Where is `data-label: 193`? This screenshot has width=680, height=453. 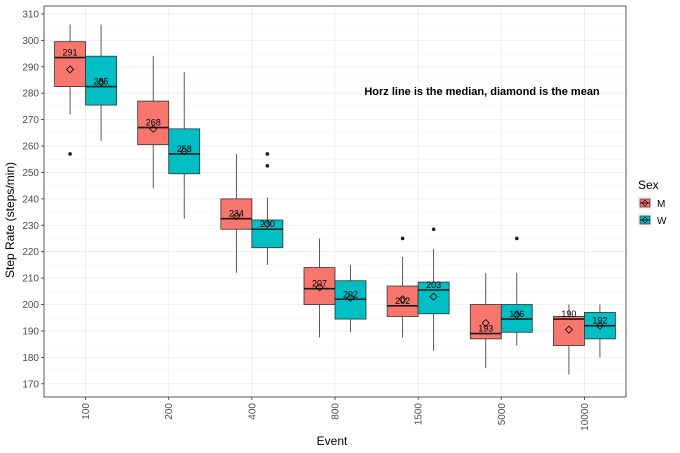 data-label: 193 is located at coordinates (485, 329).